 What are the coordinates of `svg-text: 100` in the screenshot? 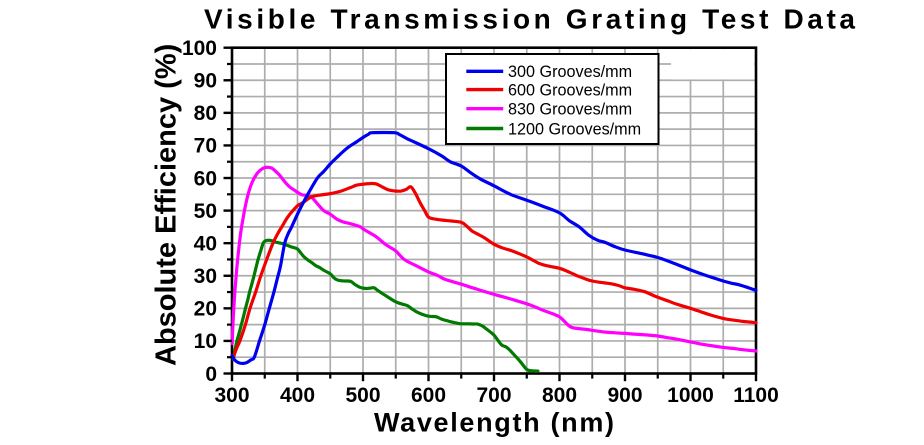 It's located at (199, 48).